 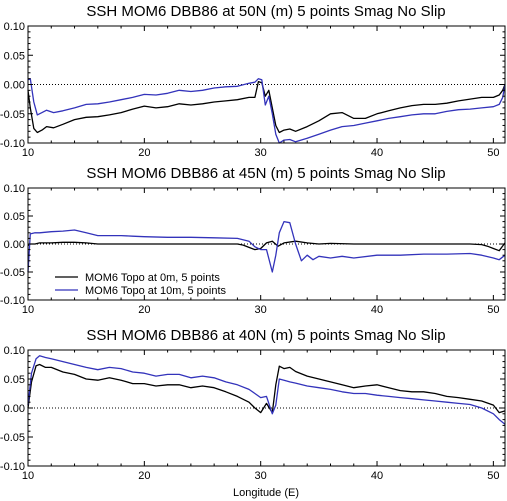 What do you see at coordinates (156, 291) in the screenshot?
I see `legend-label-10m: MOM6 Topo at 10m, 5 points` at bounding box center [156, 291].